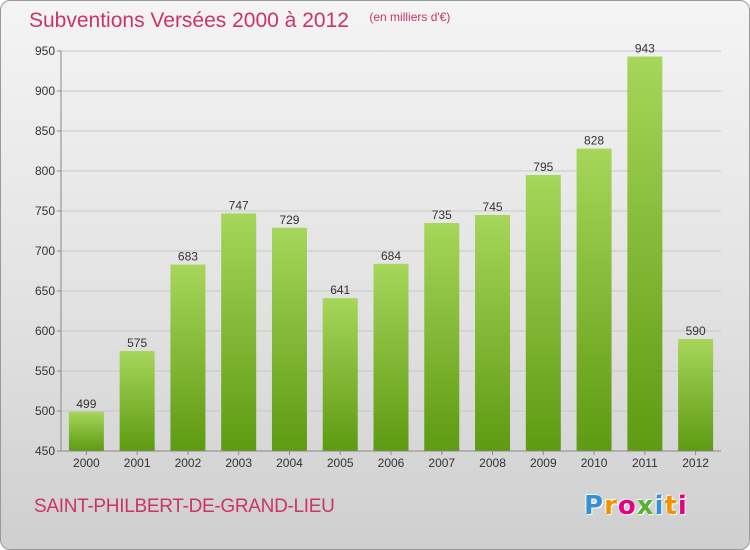 This screenshot has height=550, width=750. What do you see at coordinates (492, 463) in the screenshot?
I see `x-tick-label: 2008` at bounding box center [492, 463].